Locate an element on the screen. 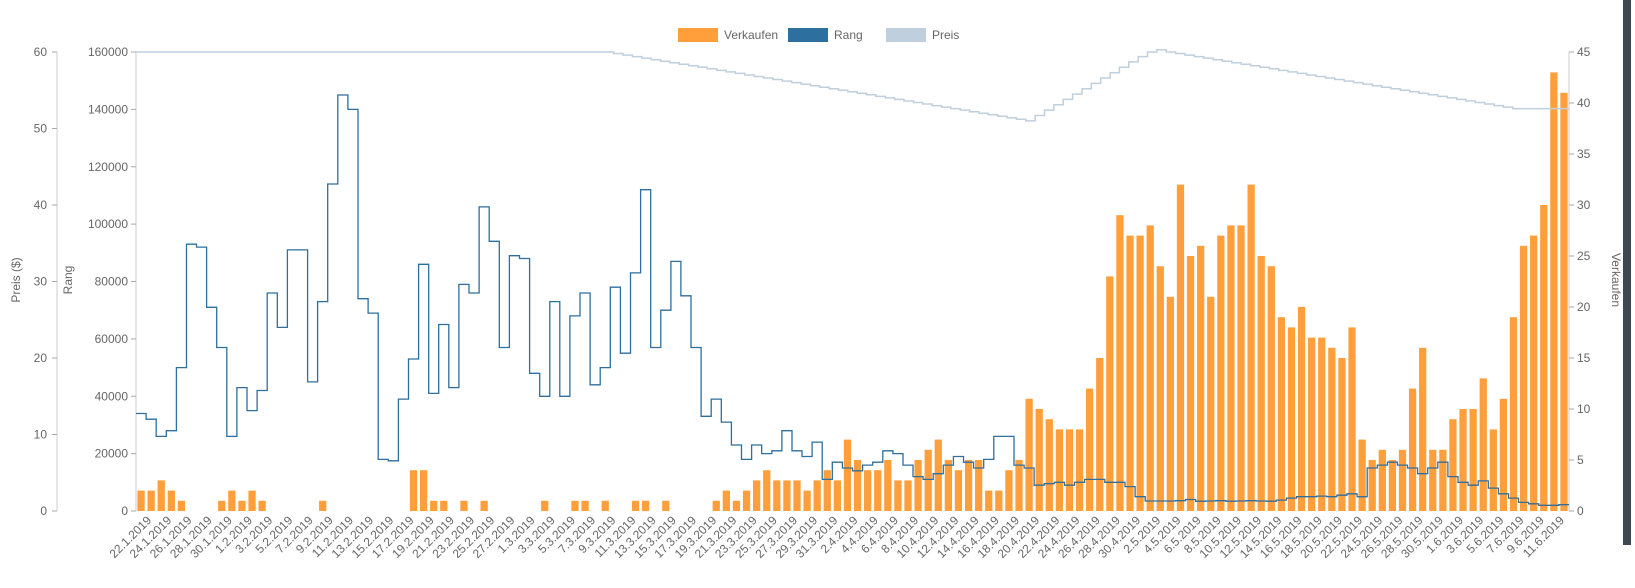 Image resolution: width=1635 pixels, height=588 pixels. legend-label-preis: Preis is located at coordinates (945, 35).